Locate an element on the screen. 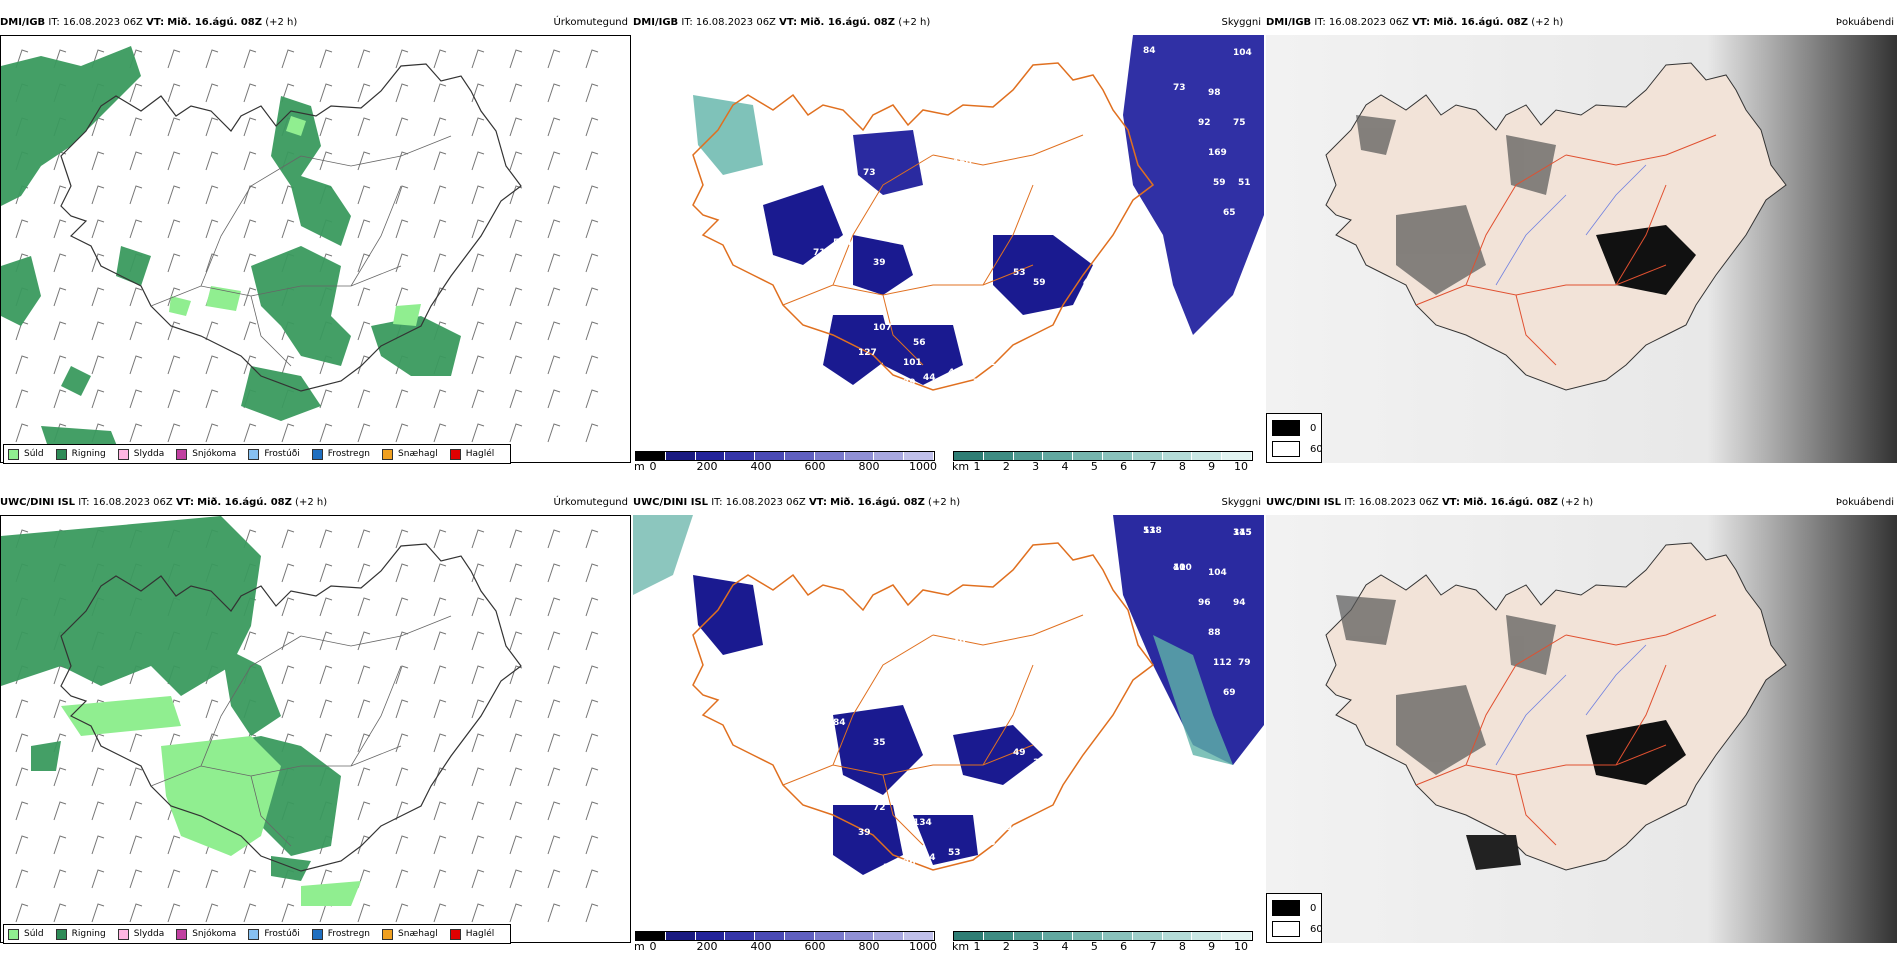 The image size is (1900, 953). precip-legend-label: Súld is located at coordinates (34, 454).